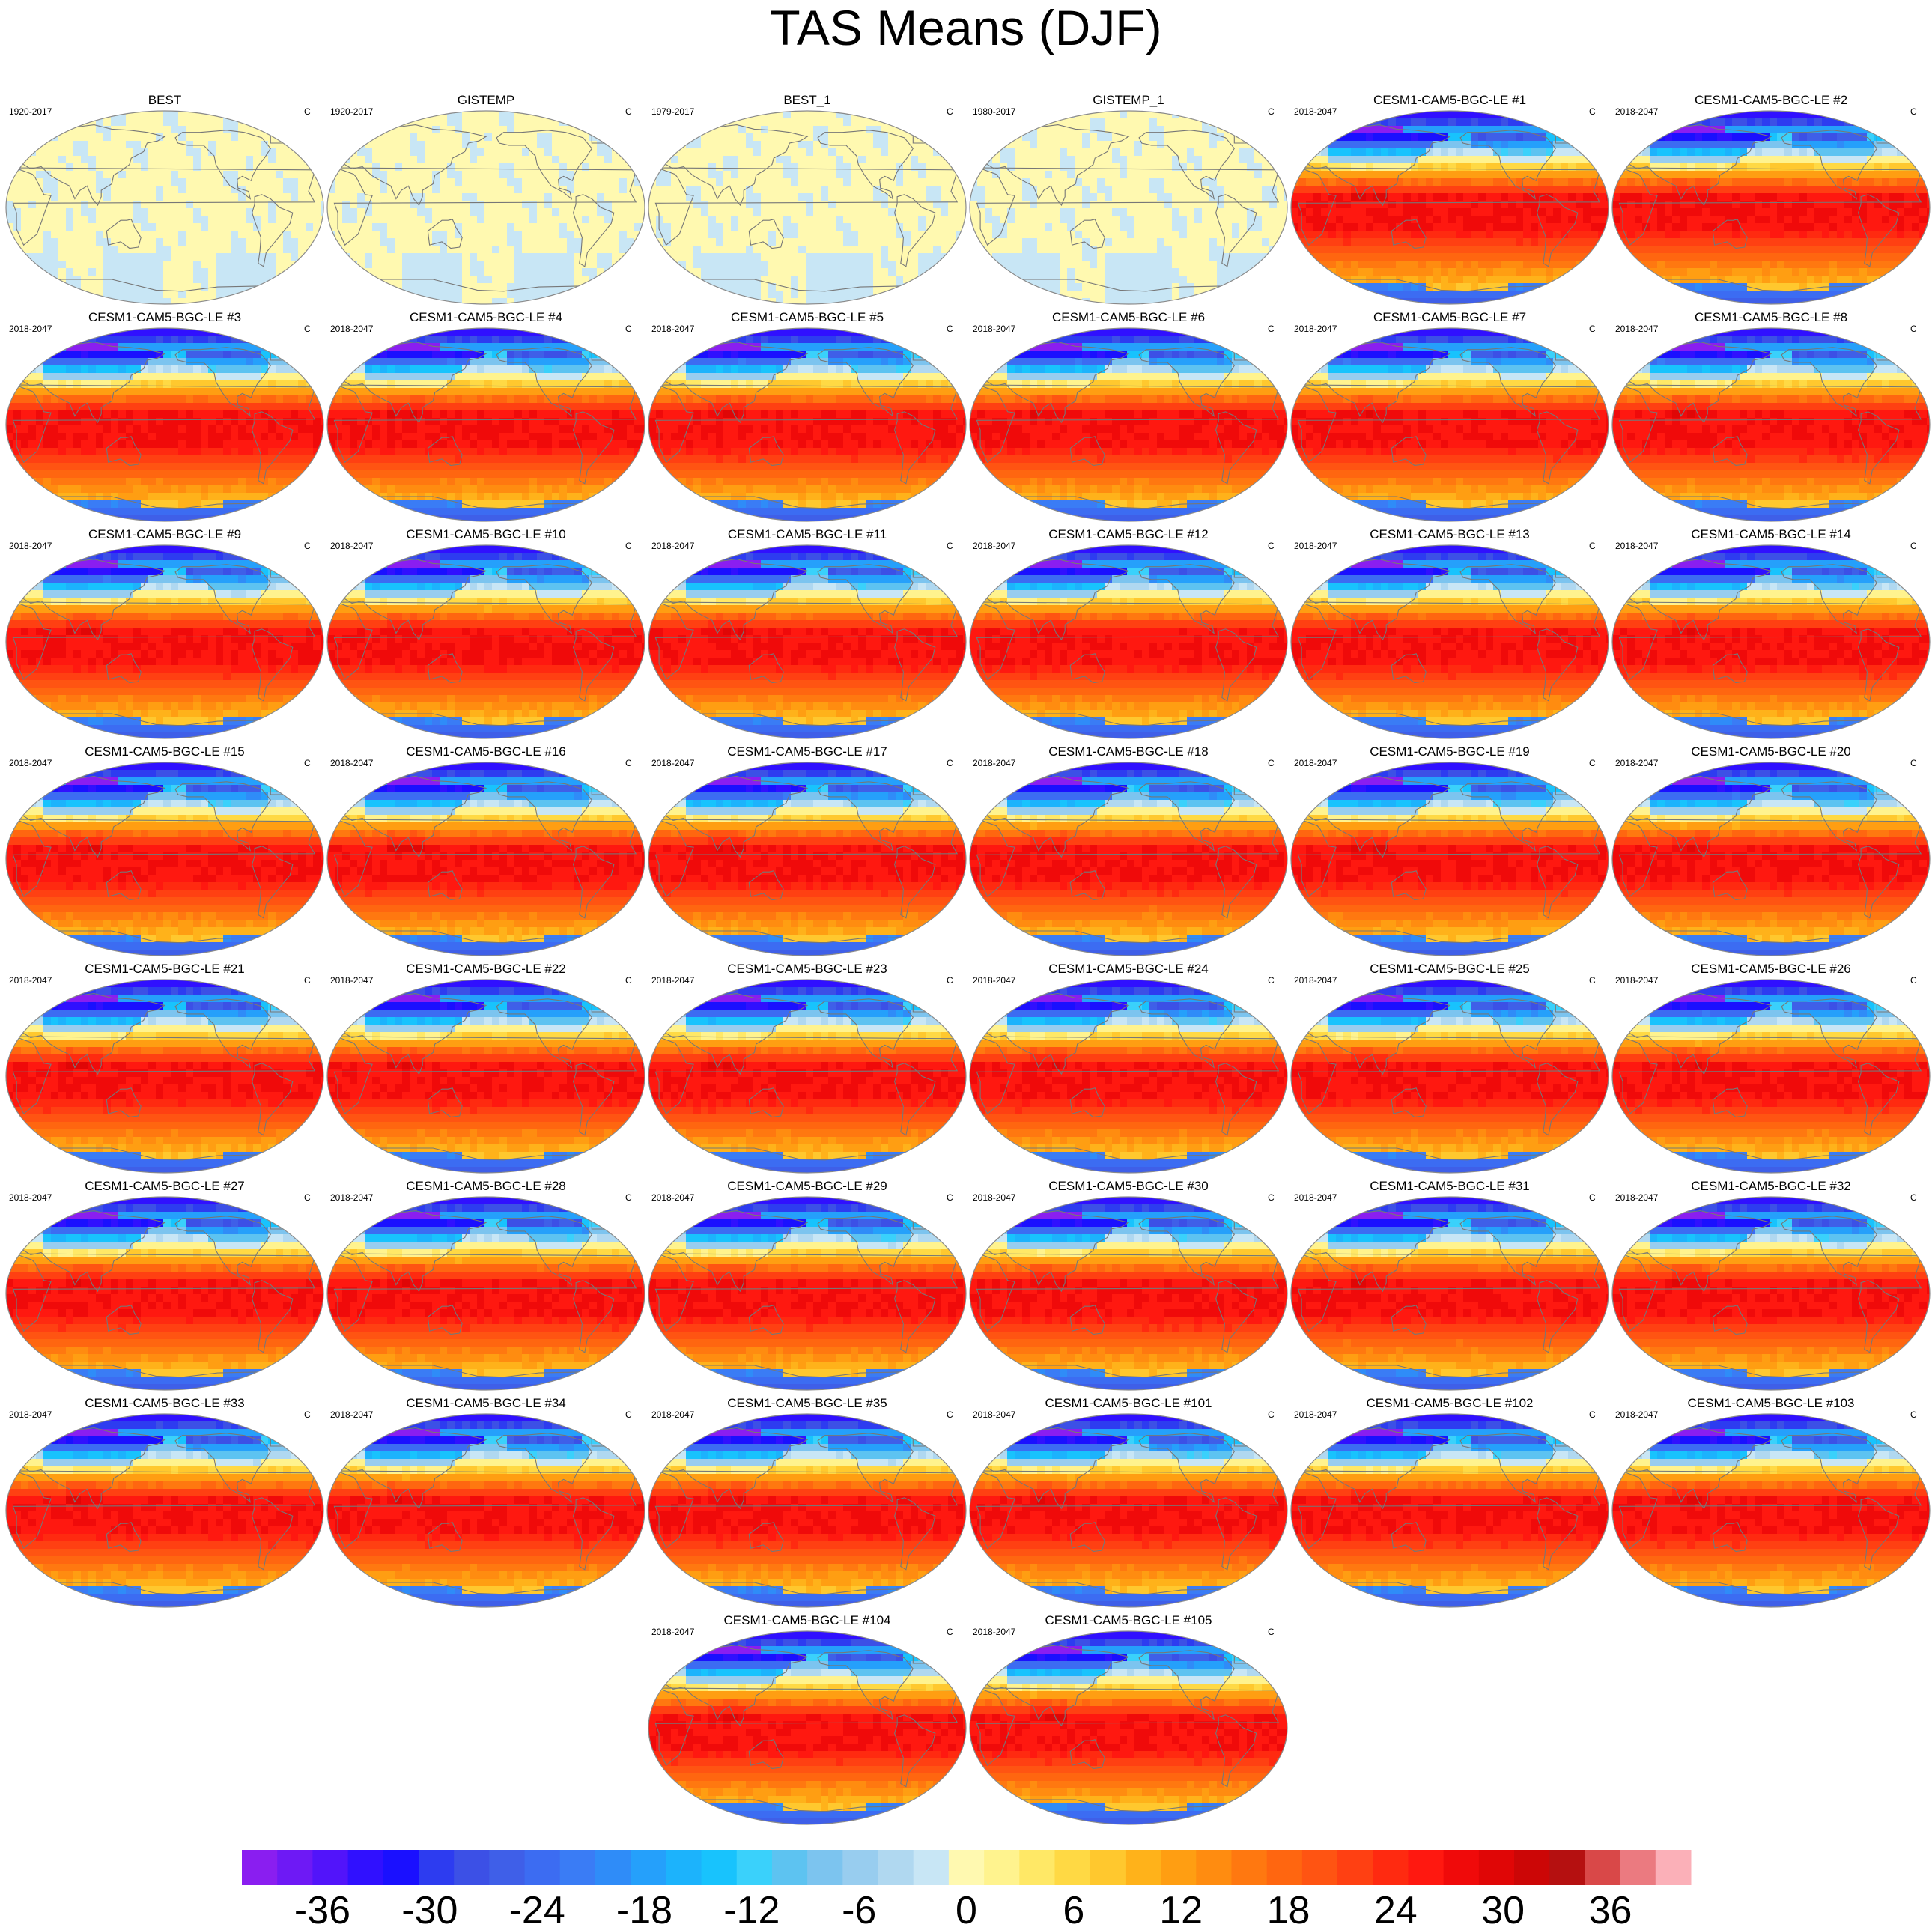  What do you see at coordinates (807, 1403) in the screenshot?
I see `panel-title: CESM1-CAM5-BGC-LE #35` at bounding box center [807, 1403].